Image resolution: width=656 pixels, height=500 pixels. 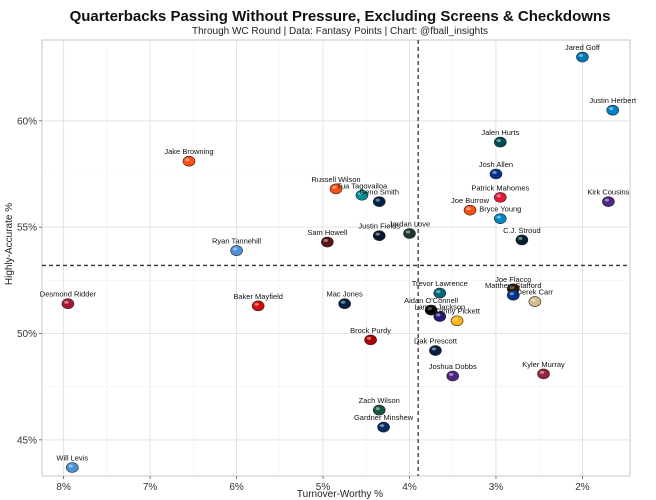 What do you see at coordinates (27, 334) in the screenshot?
I see `y-tick-label: 50%` at bounding box center [27, 334].